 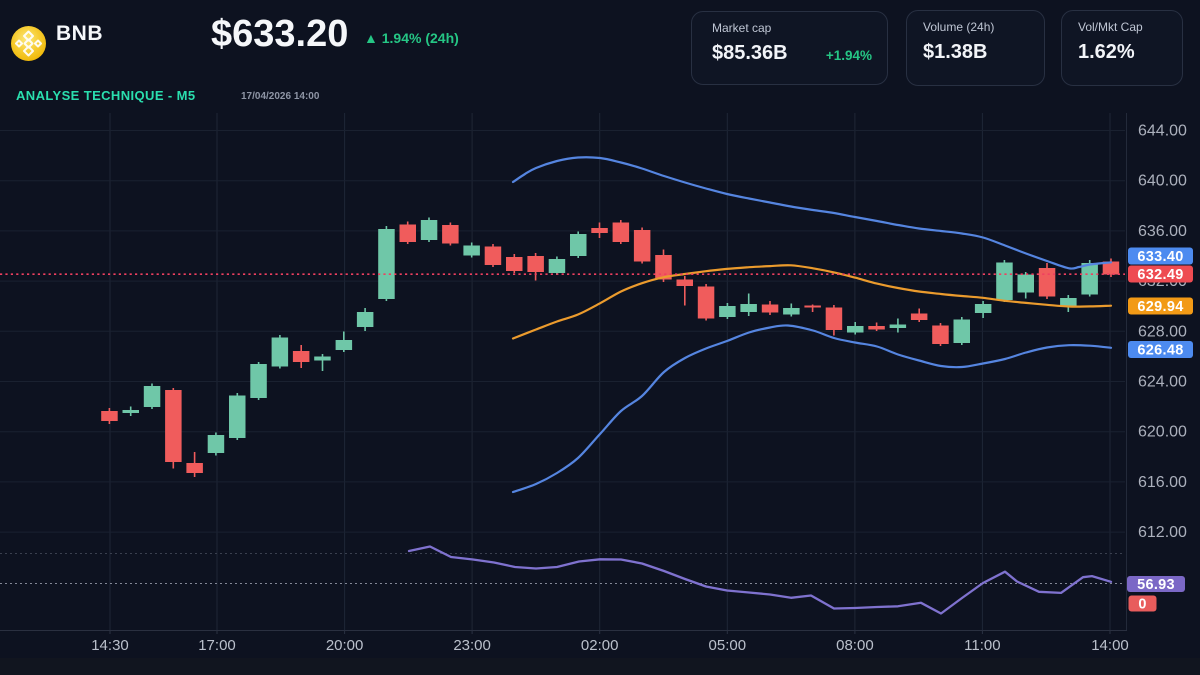 What do you see at coordinates (345, 645) in the screenshot?
I see `svg-text: 20:00` at bounding box center [345, 645].